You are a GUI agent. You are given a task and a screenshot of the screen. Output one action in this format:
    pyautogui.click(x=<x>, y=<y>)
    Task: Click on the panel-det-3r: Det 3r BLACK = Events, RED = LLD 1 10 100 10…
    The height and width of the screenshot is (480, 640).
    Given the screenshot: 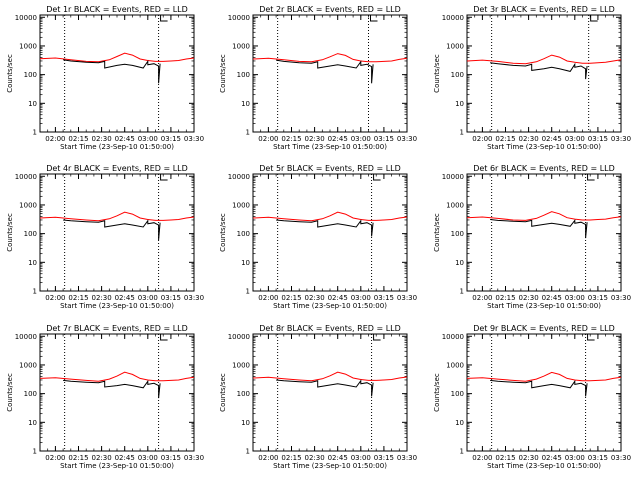 What is the action you would take?
    pyautogui.click(x=532, y=78)
    